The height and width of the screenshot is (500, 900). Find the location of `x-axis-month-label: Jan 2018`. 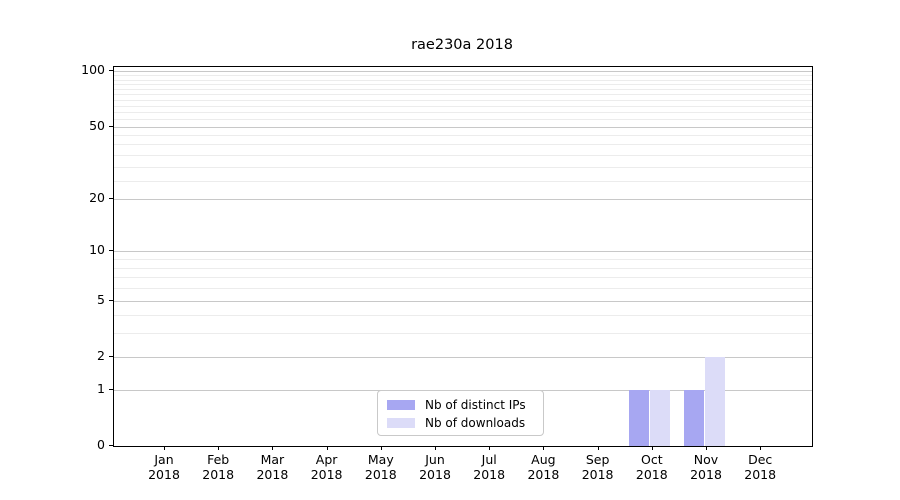

x-axis-month-label: Jan 2018 is located at coordinates (164, 467).